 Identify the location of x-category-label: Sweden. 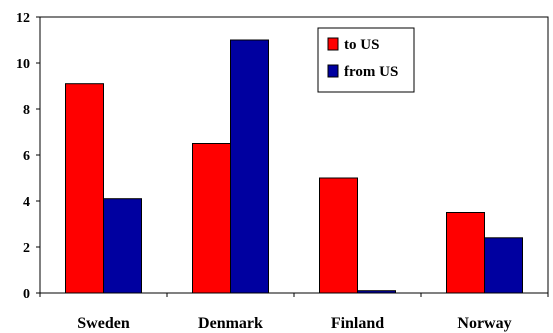
(103, 323).